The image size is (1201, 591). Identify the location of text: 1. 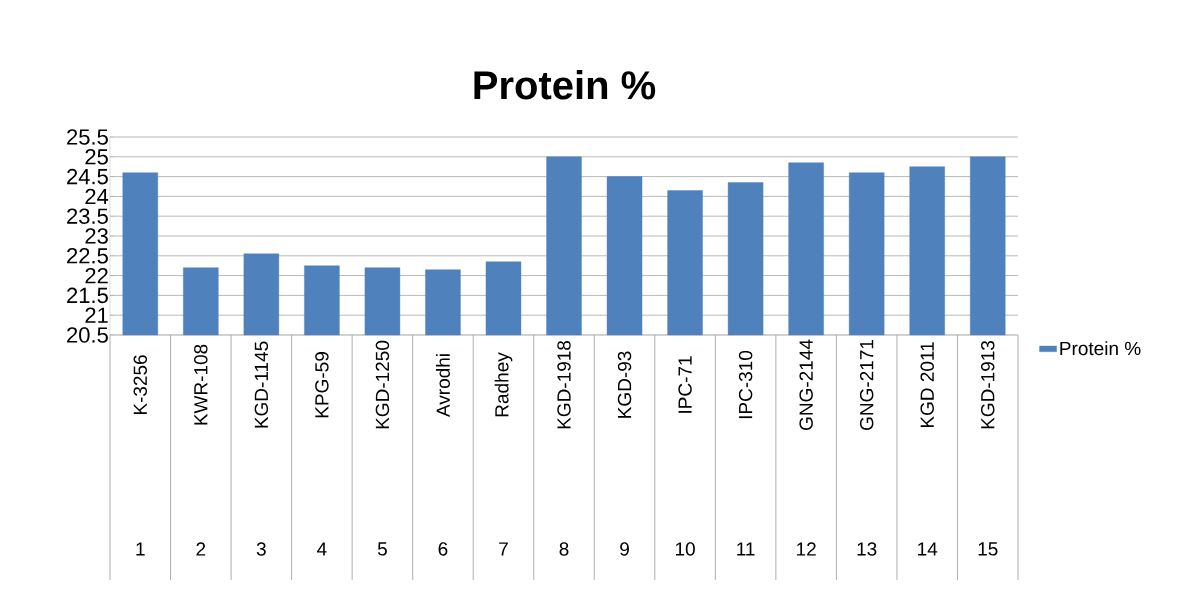
(140, 549).